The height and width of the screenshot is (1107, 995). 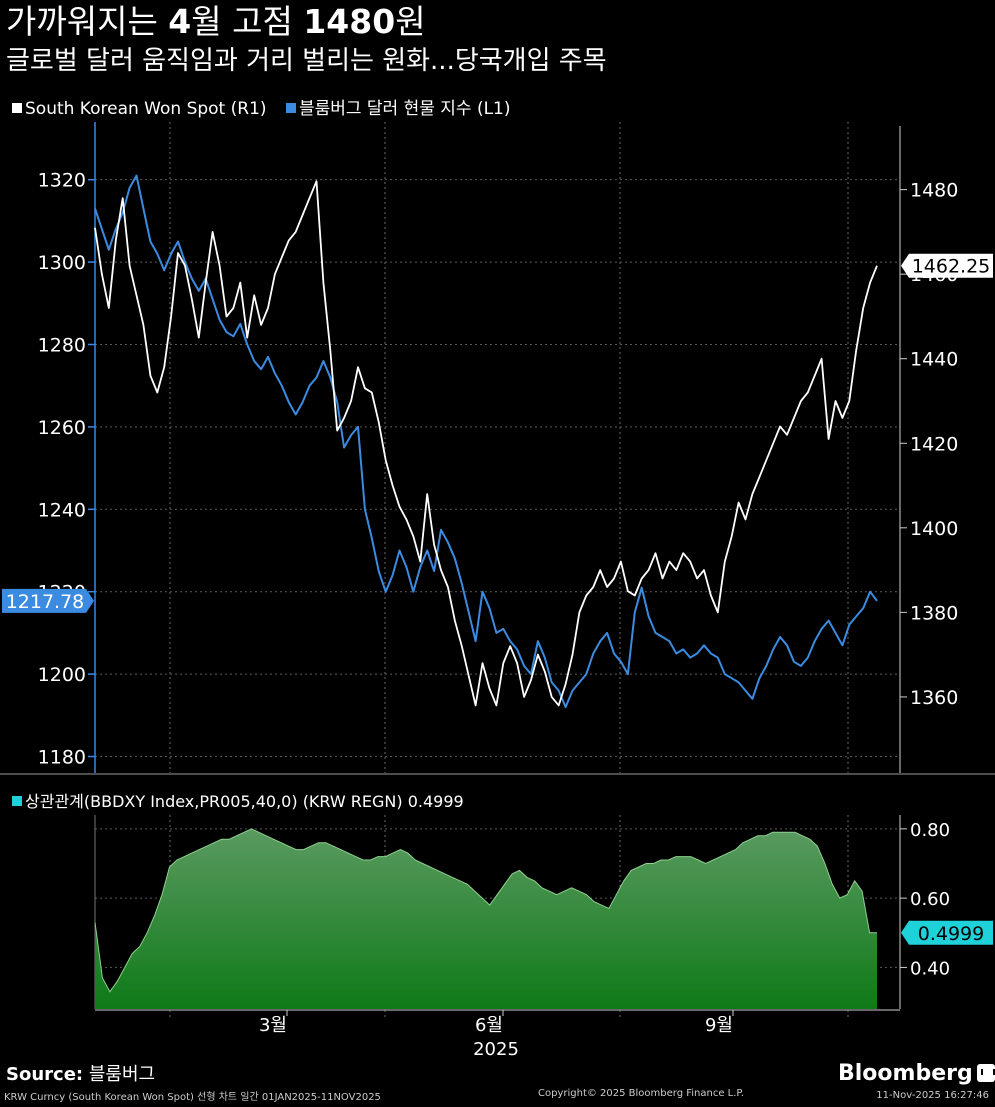 I want to click on month-label-0: 3월, so click(x=273, y=1025).